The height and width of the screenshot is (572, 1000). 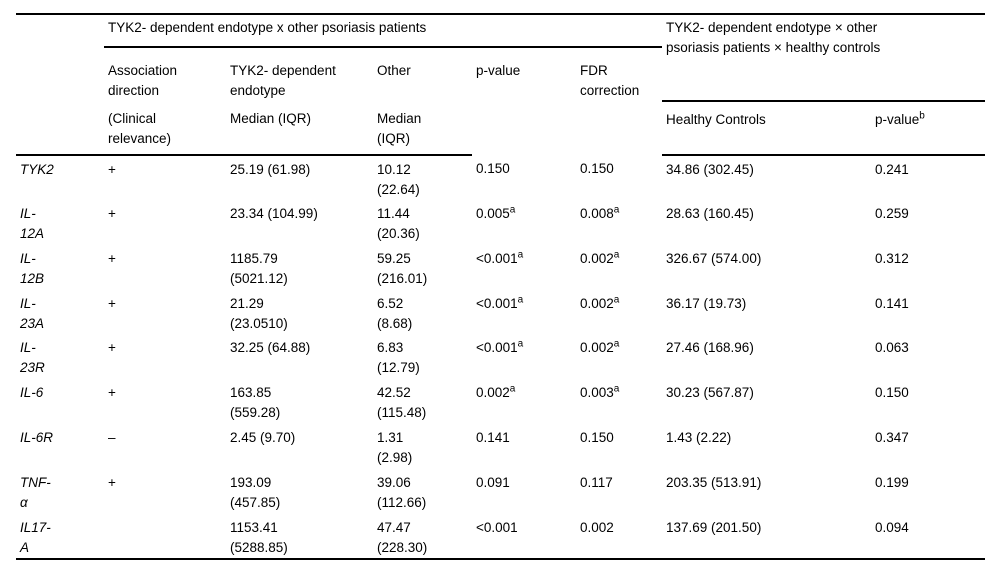 What do you see at coordinates (37, 437) in the screenshot?
I see `cell-gene: IL-6R` at bounding box center [37, 437].